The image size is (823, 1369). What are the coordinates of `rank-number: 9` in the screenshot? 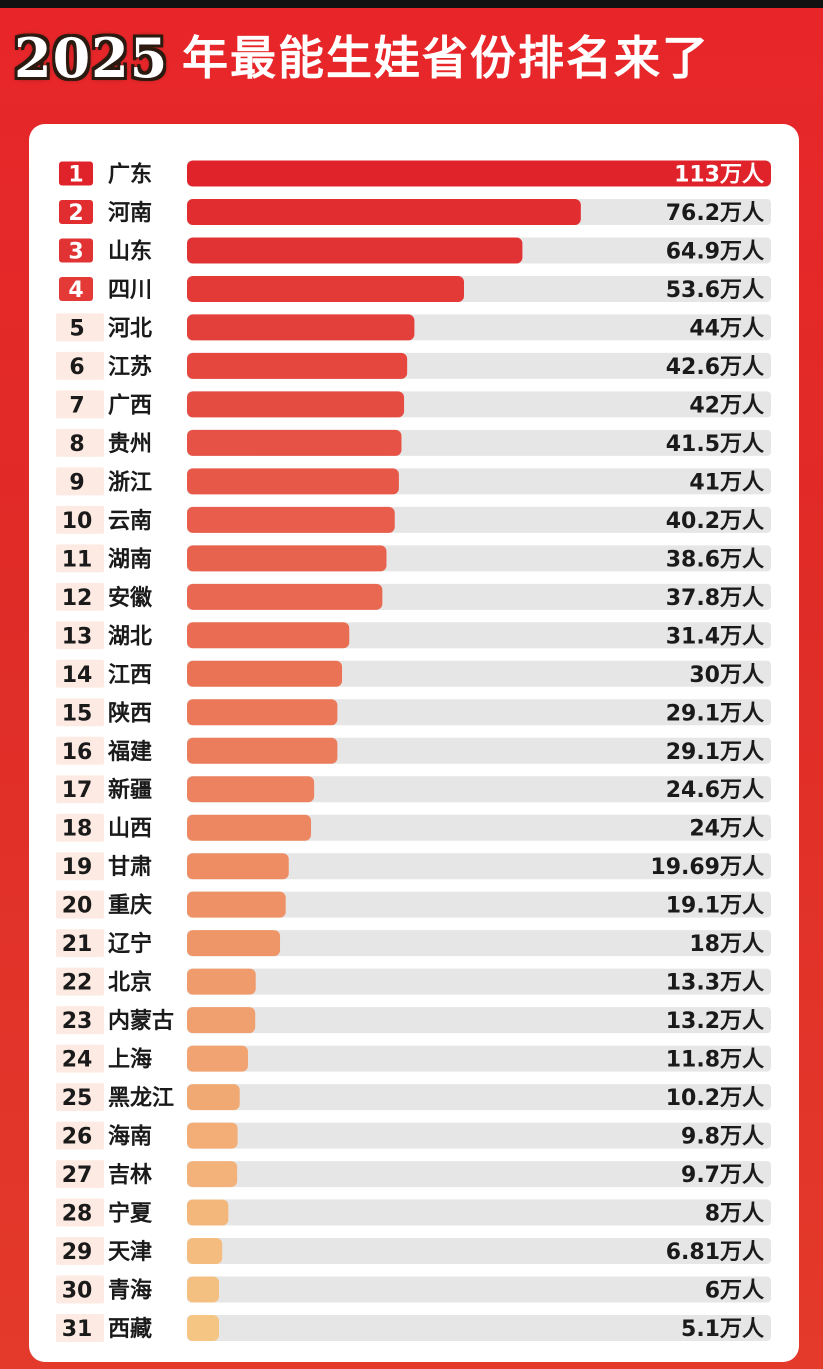 It's located at (76, 482).